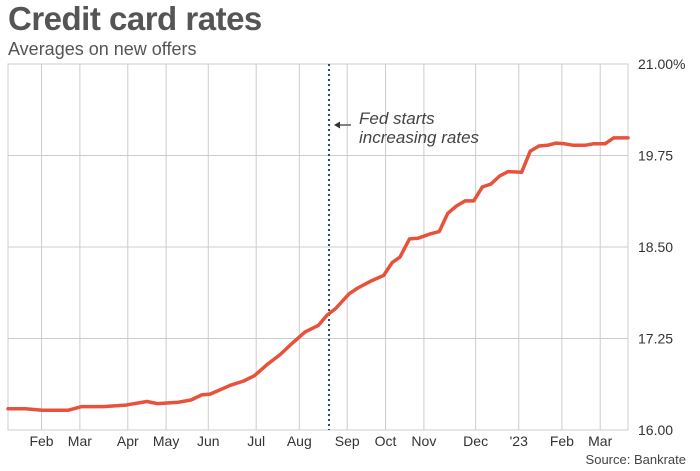 Image resolution: width=700 pixels, height=471 pixels. What do you see at coordinates (386, 441) in the screenshot?
I see `x-tick-label: Oct` at bounding box center [386, 441].